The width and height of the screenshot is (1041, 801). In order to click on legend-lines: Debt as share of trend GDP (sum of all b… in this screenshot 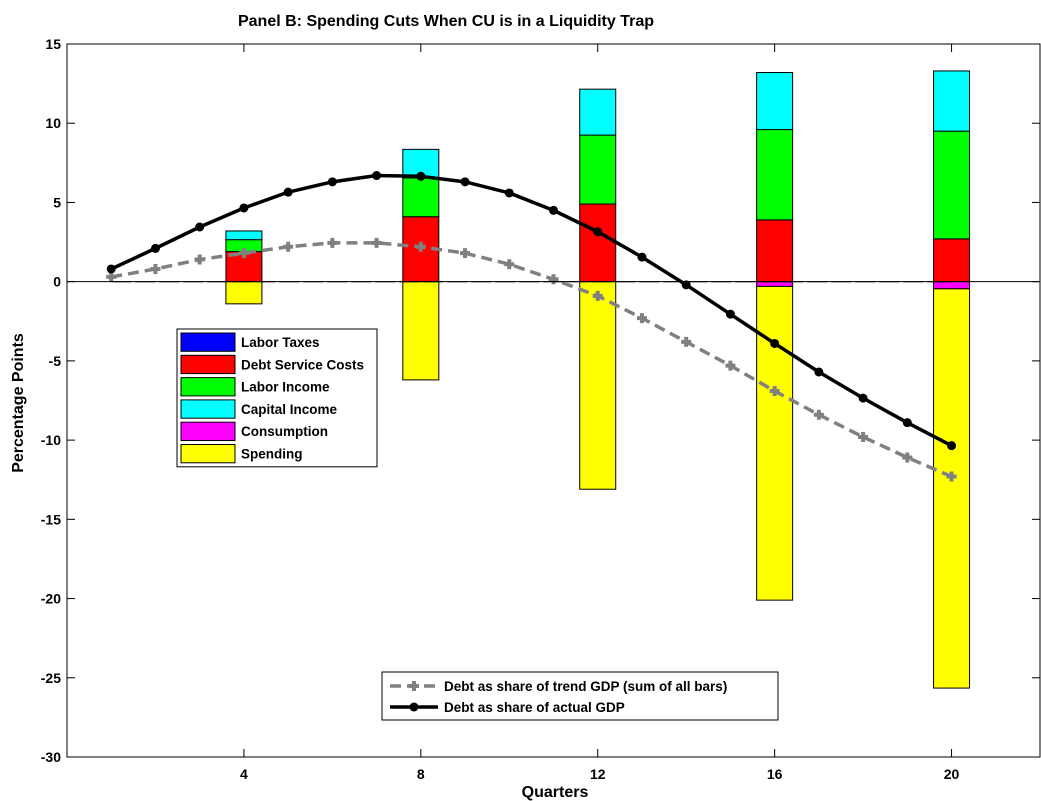, I will do `click(580, 696)`.